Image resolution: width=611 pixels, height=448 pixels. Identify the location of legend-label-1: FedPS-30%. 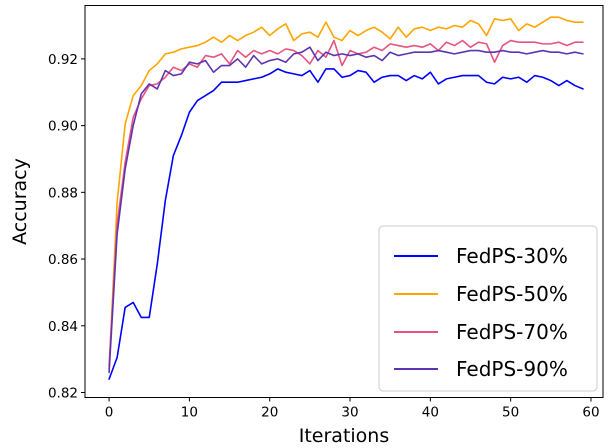
(512, 256).